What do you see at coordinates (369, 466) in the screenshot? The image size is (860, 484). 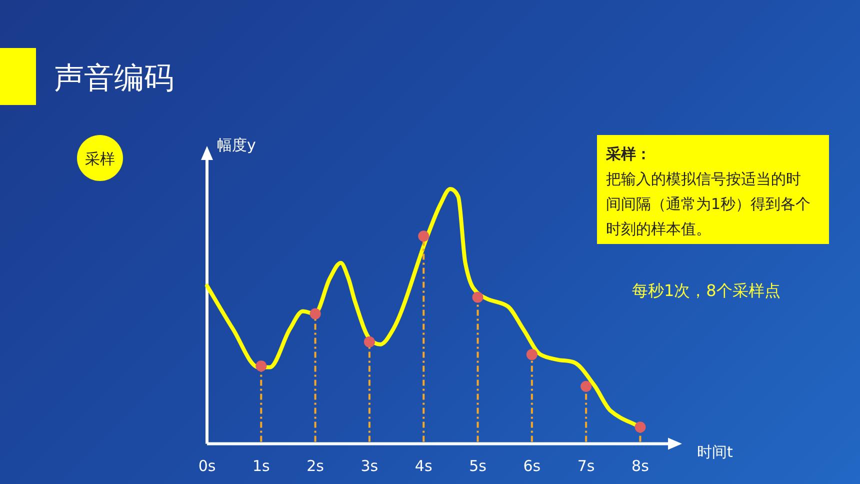 I see `x-tick-label: 3s` at bounding box center [369, 466].